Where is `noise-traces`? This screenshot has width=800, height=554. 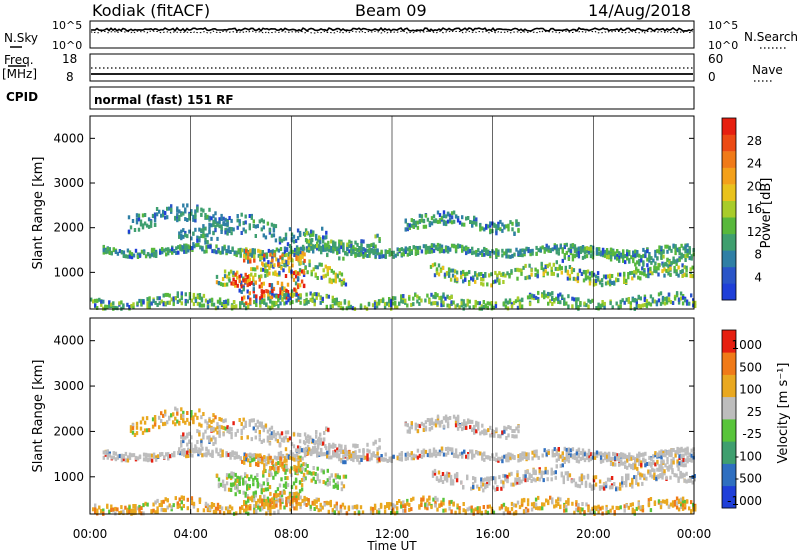
noise-traces is located at coordinates (392, 30).